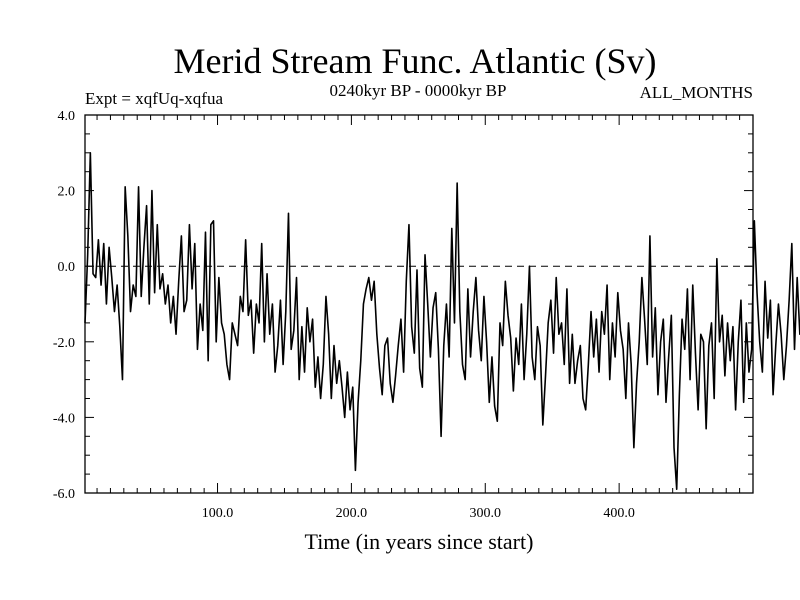 This screenshot has width=800, height=600. What do you see at coordinates (419, 541) in the screenshot?
I see `x-axis-label: Time (in years since start)` at bounding box center [419, 541].